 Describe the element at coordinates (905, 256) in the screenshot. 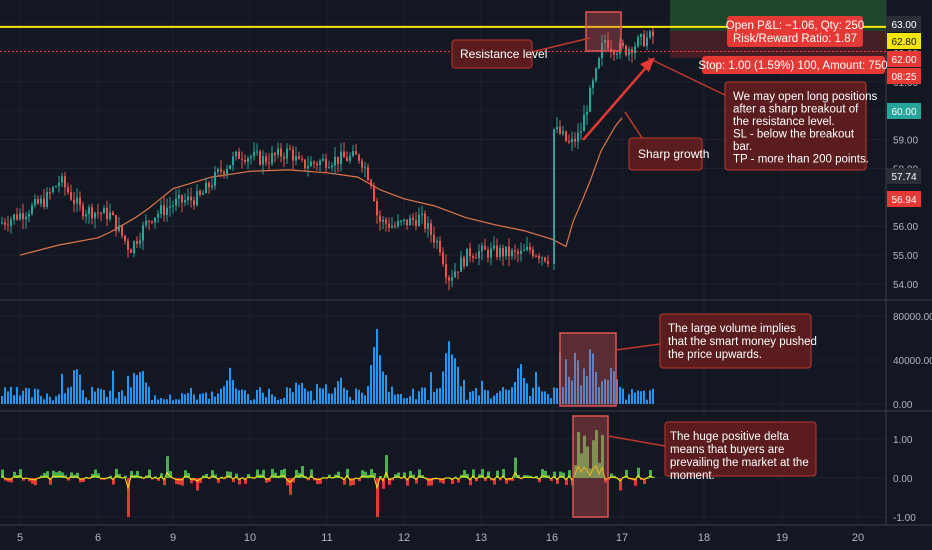

I see `price-tick-label: 55.00` at that location.